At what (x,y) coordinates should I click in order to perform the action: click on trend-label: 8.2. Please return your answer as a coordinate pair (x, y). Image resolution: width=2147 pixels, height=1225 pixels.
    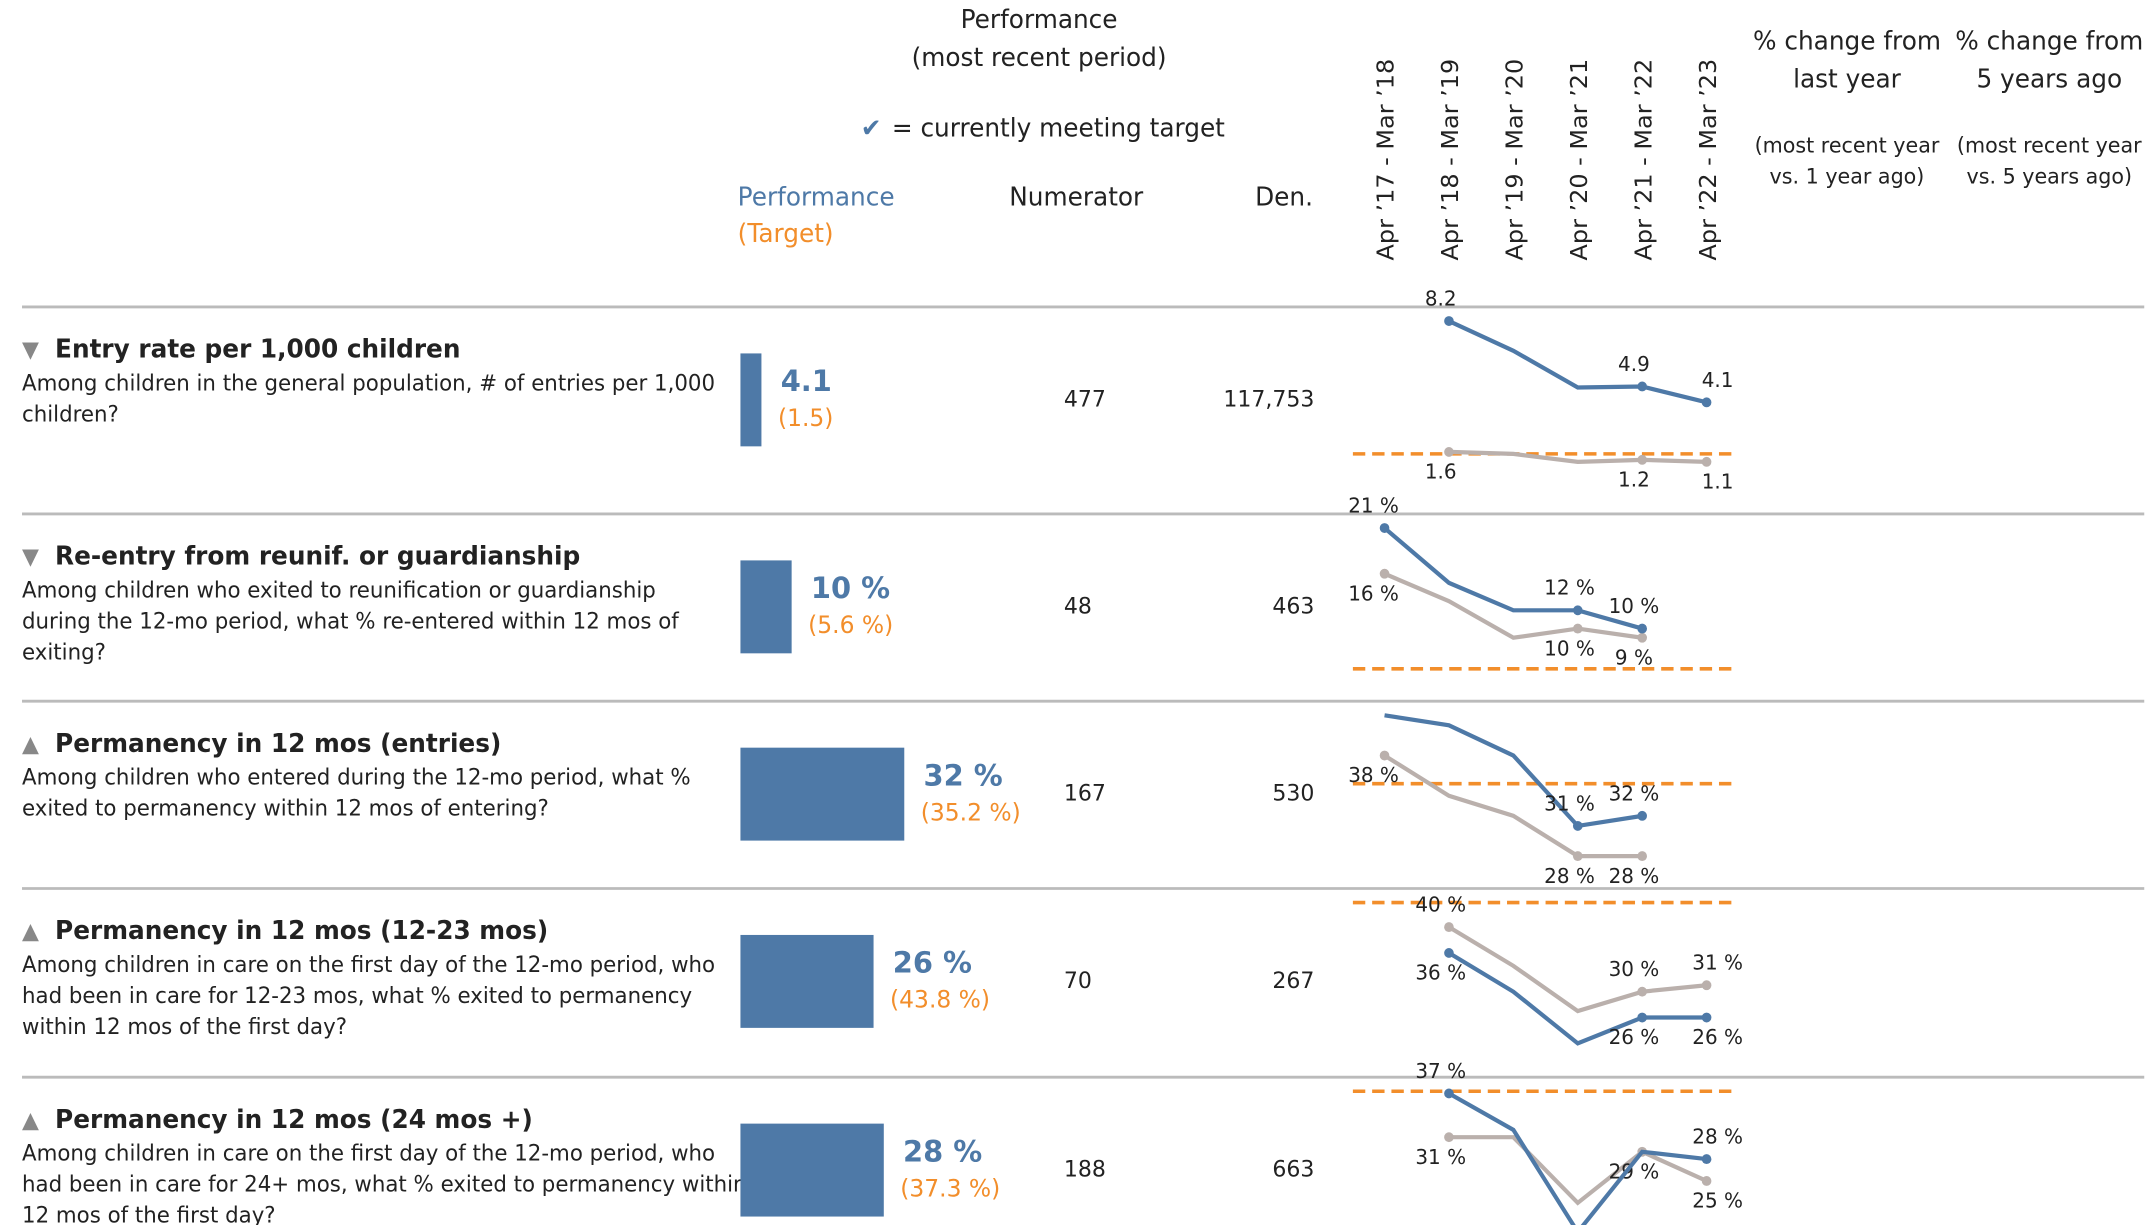
    Looking at the image, I should click on (1441, 298).